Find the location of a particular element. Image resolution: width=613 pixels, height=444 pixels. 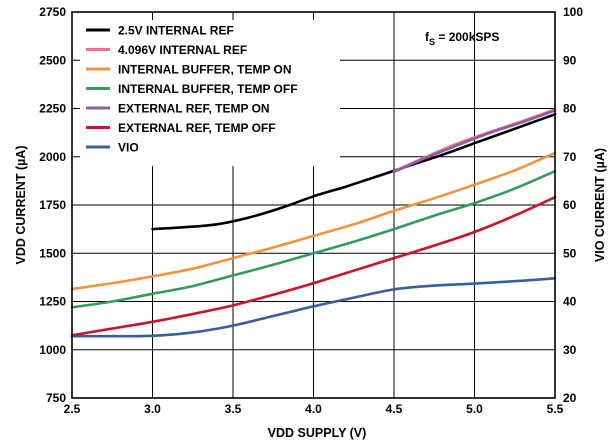

sampling-rate-annotation: fS = 200kSPS is located at coordinates (462, 38).